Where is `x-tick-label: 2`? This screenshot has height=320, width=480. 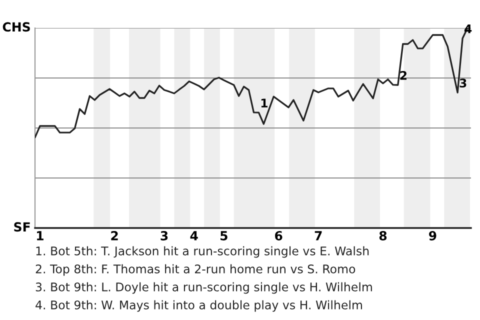 x-tick-label: 2 is located at coordinates (114, 235).